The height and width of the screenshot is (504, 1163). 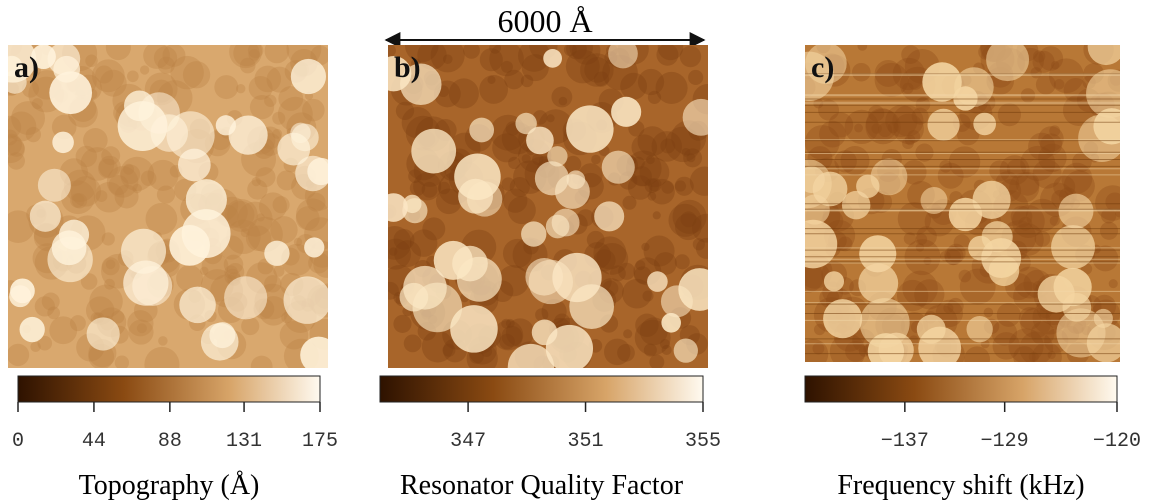 I want to click on caption: Resonator Quality Factor, so click(x=542, y=485).